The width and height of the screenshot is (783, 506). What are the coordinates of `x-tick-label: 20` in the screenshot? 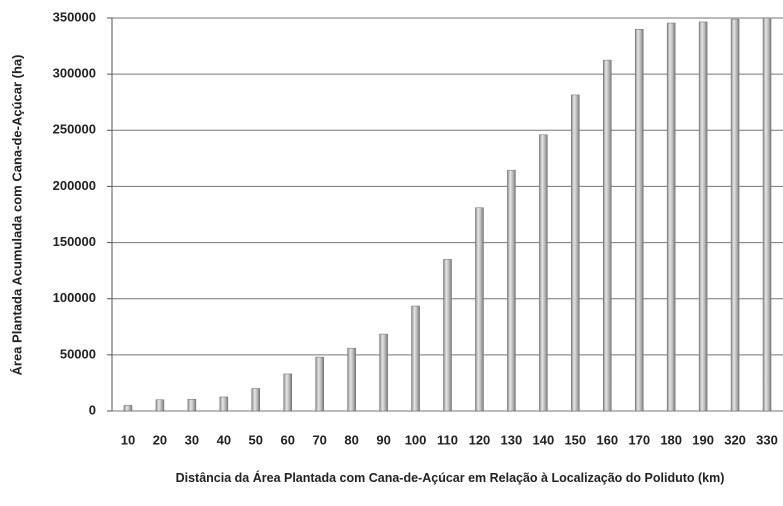 It's located at (160, 439).